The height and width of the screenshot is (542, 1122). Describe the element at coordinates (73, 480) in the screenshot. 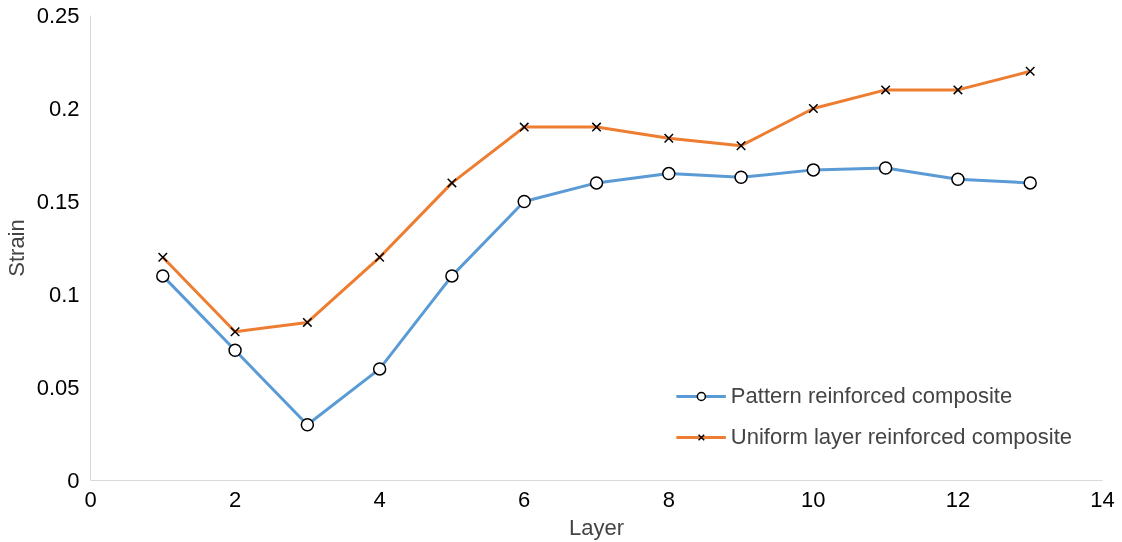

I see `y-tick-label: 0` at that location.